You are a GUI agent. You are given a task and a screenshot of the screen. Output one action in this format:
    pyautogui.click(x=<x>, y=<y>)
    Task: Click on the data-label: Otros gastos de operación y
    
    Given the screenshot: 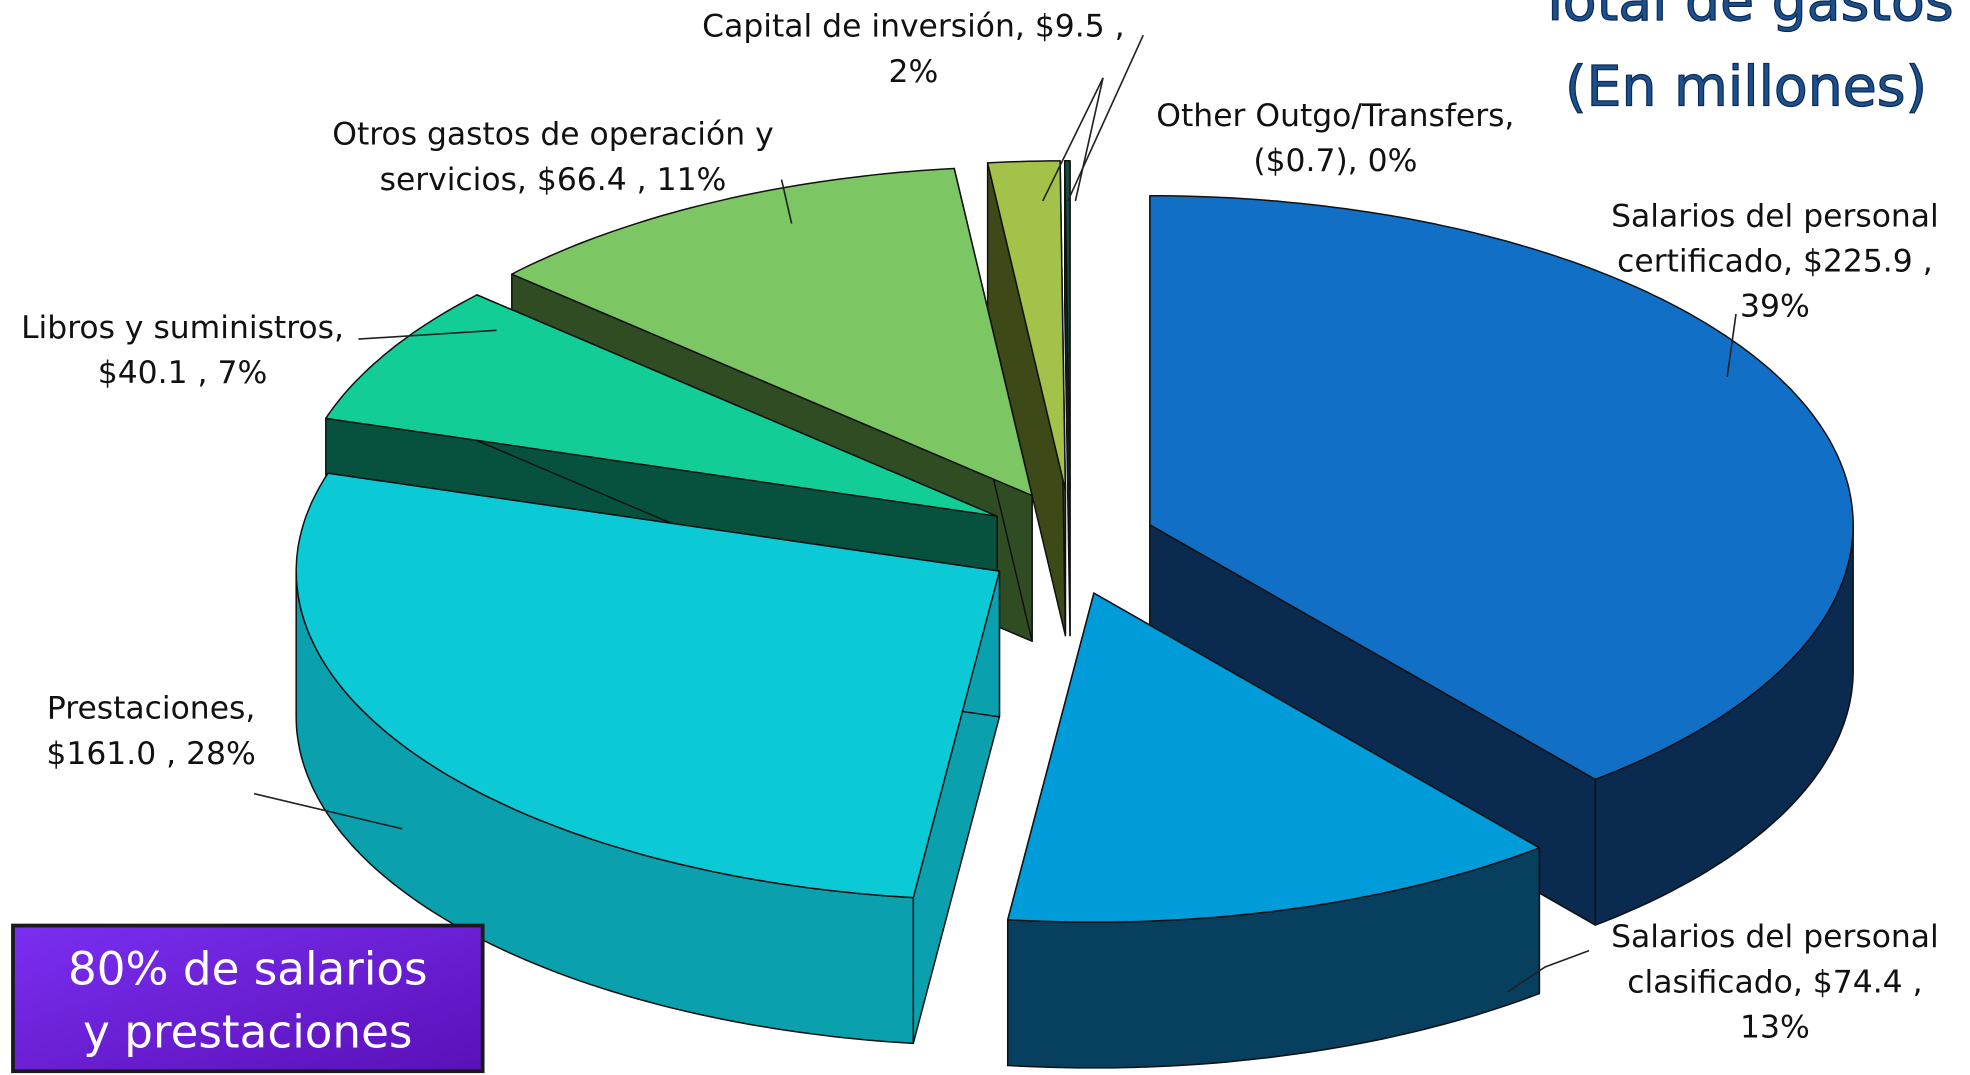 What is the action you would take?
    pyautogui.click(x=552, y=135)
    